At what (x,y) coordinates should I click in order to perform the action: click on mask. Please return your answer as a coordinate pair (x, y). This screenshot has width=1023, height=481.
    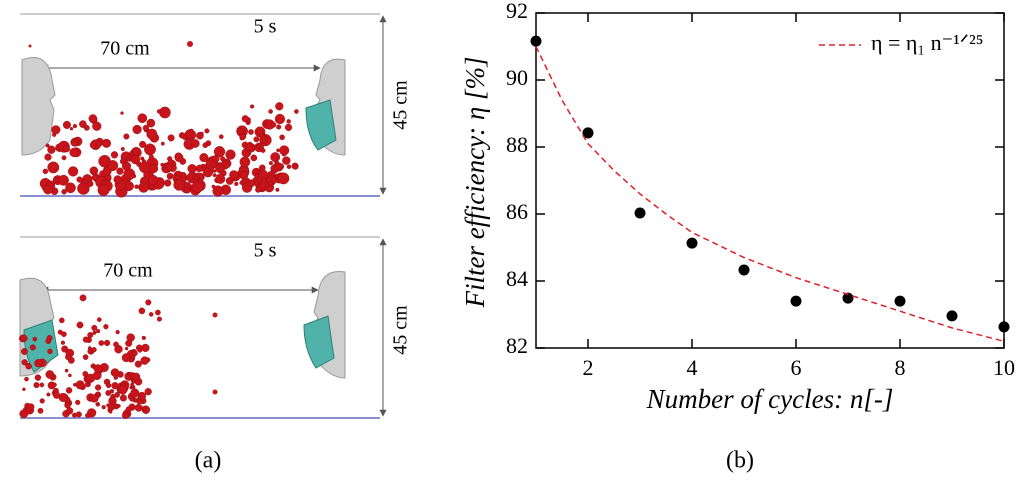
    Looking at the image, I should click on (319, 342).